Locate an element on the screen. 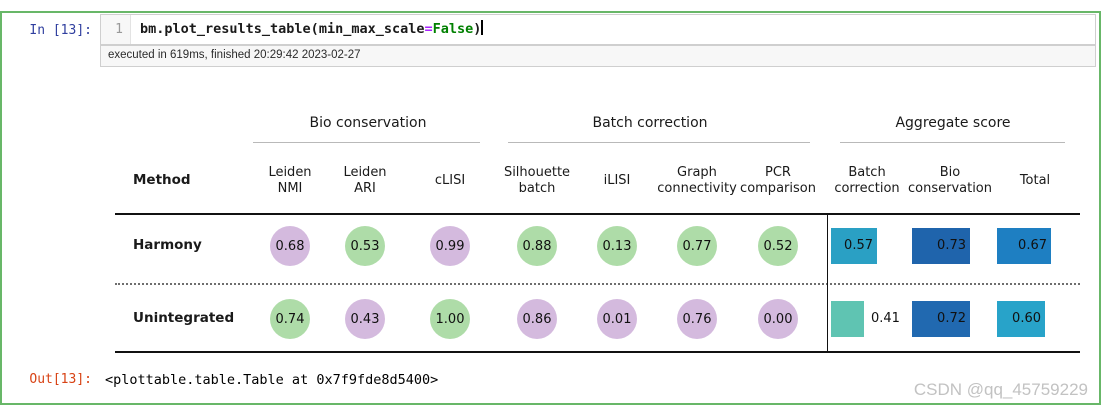  score-bar: 0.60 is located at coordinates (1021, 319).